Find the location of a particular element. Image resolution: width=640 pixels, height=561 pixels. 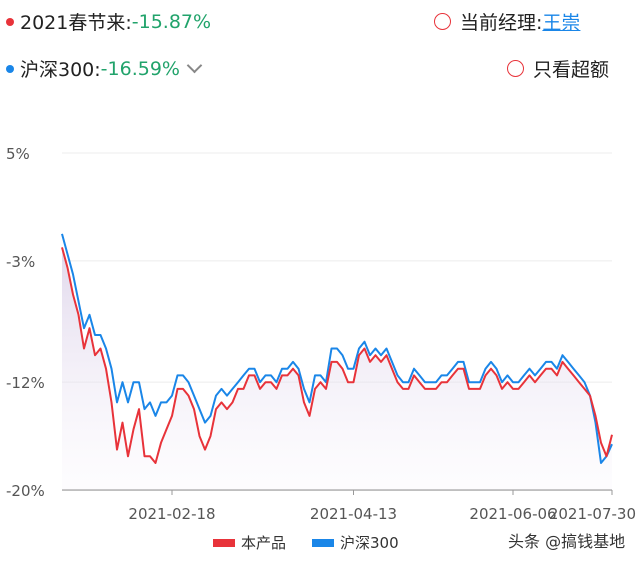

series-dot-index is located at coordinates (10, 68).